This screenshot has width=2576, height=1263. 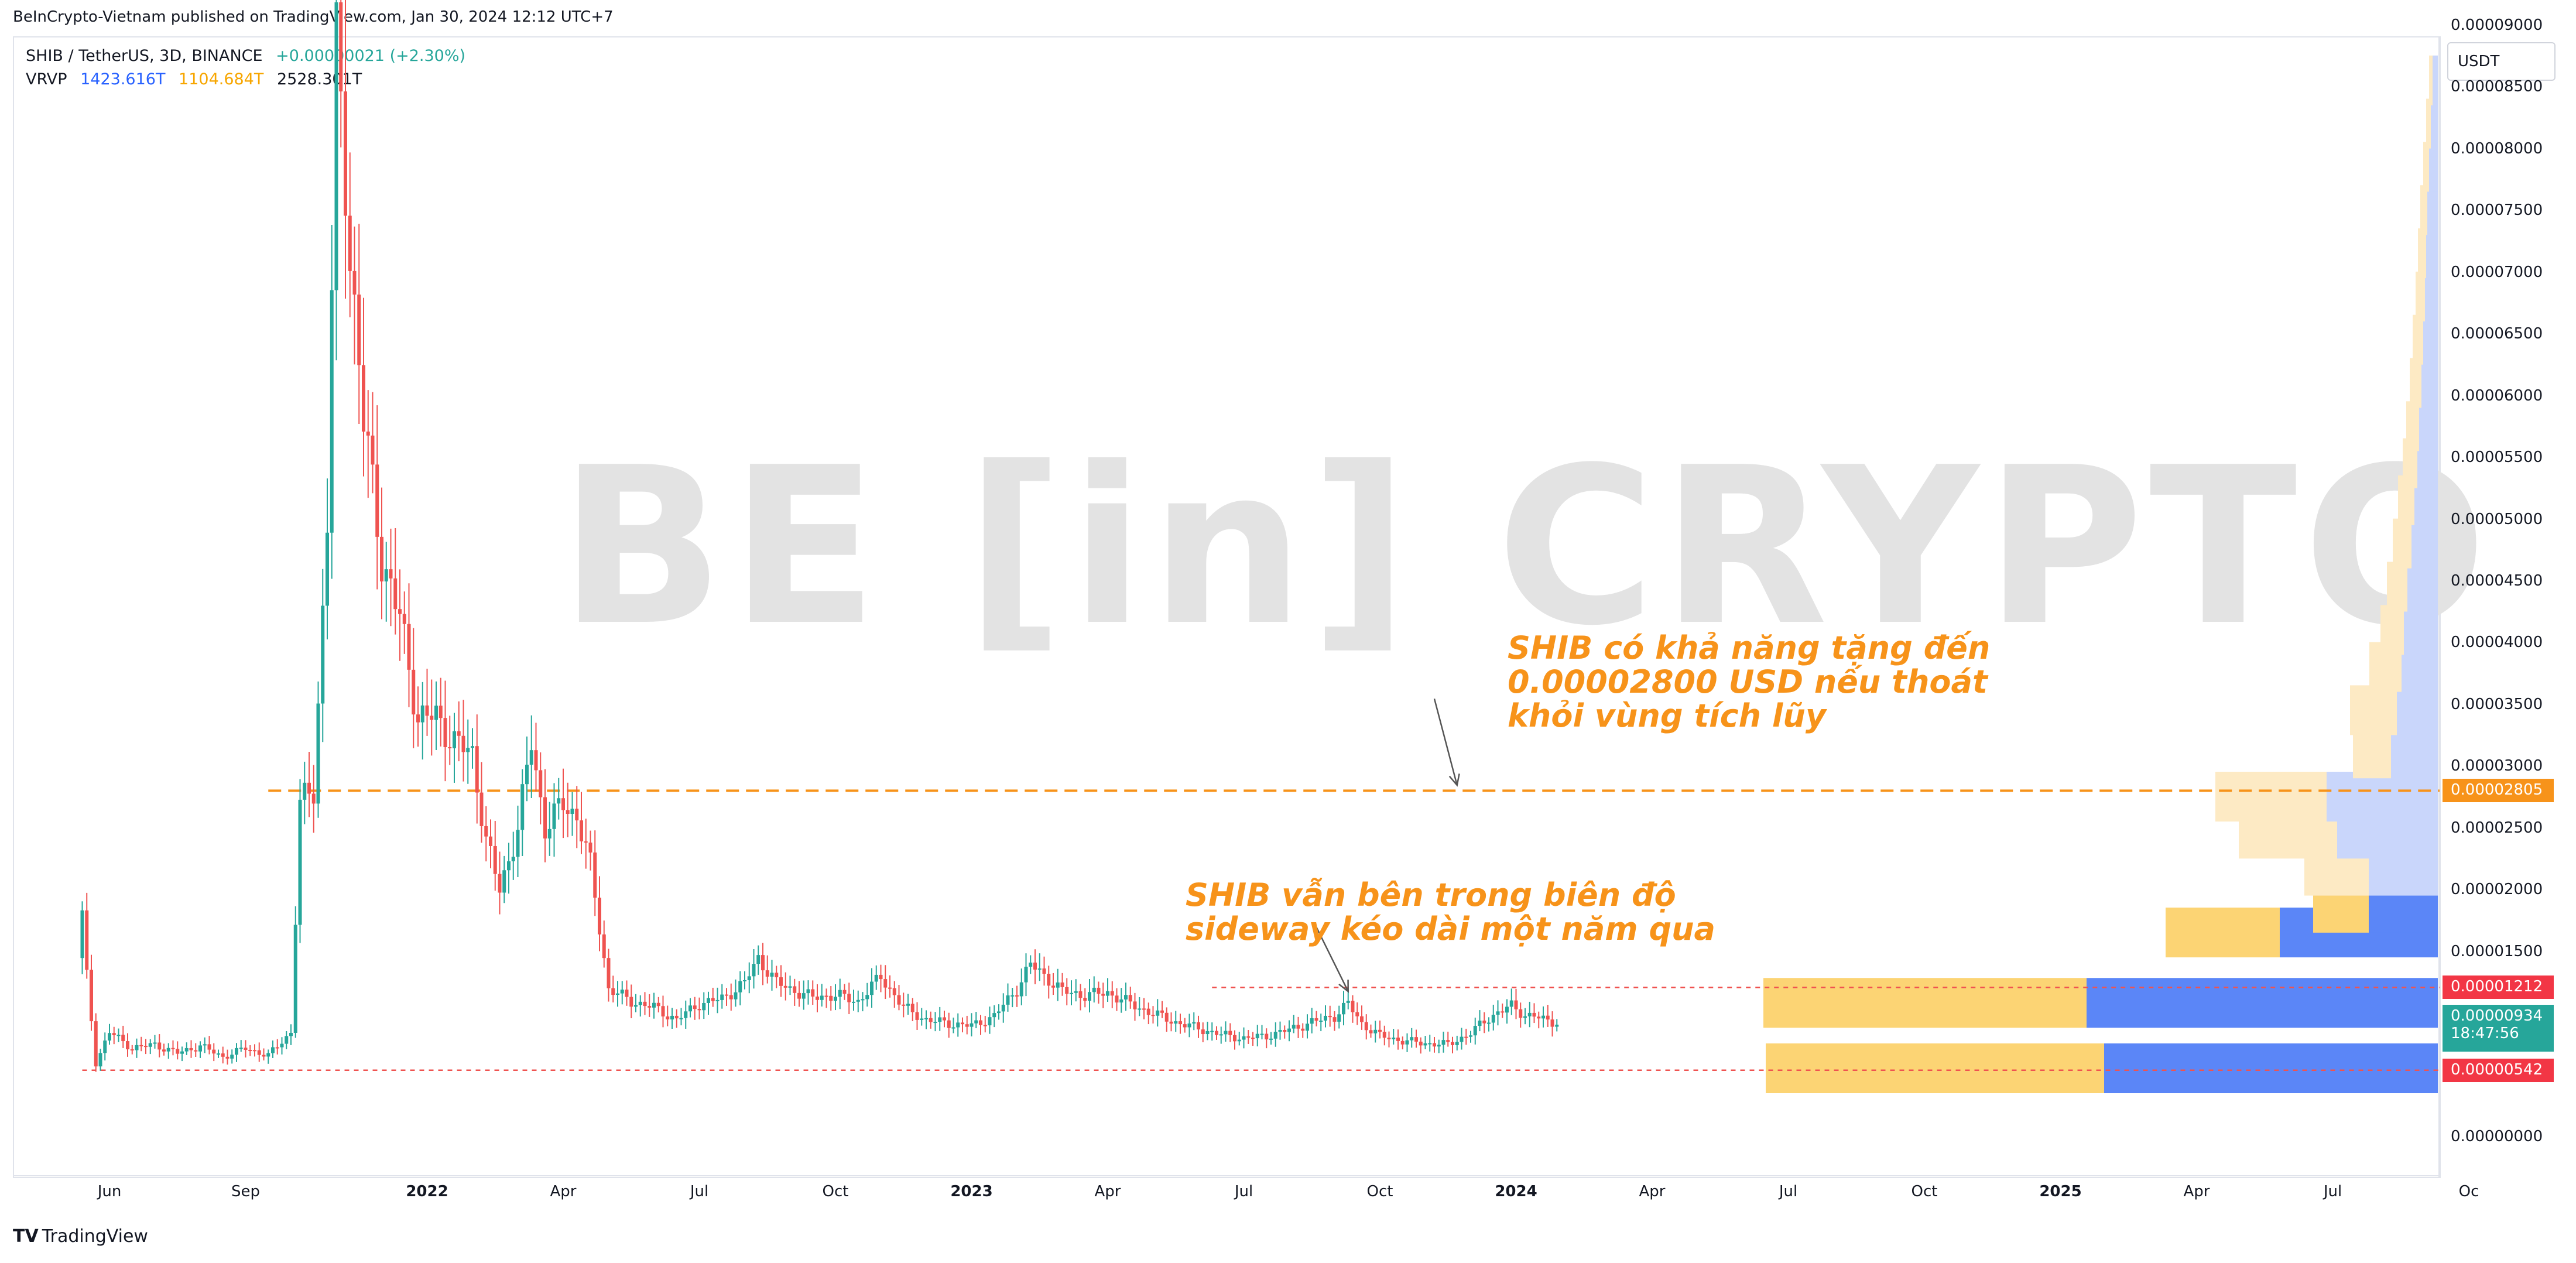 What do you see at coordinates (2497, 766) in the screenshot?
I see `price-axis-tick: 0.00003000` at bounding box center [2497, 766].